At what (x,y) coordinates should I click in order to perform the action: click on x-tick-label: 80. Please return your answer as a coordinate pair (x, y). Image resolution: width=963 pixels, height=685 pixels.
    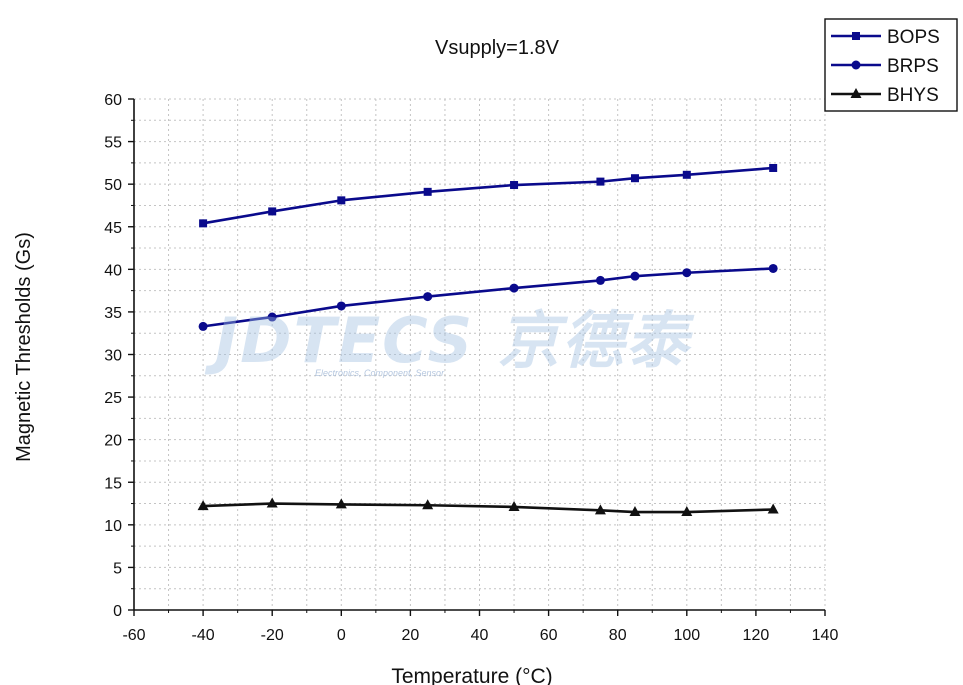
    Looking at the image, I should click on (618, 635).